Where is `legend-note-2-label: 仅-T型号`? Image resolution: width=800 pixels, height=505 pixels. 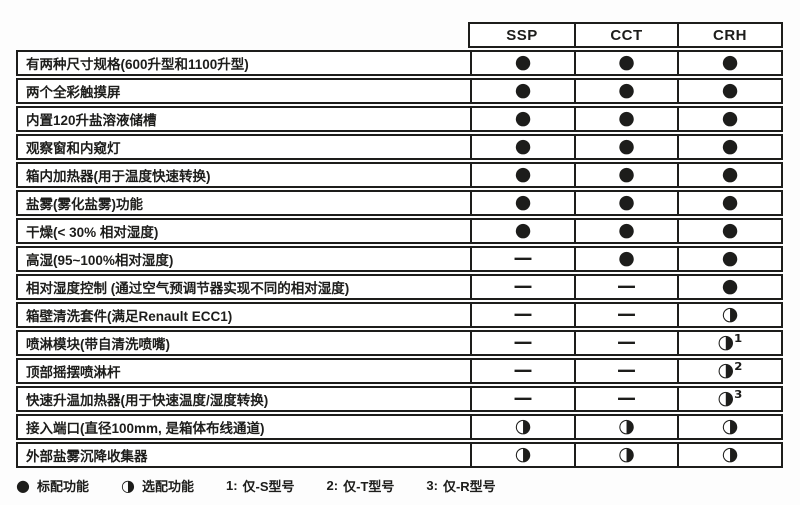 legend-note-2-label: 仅-T型号 is located at coordinates (369, 486).